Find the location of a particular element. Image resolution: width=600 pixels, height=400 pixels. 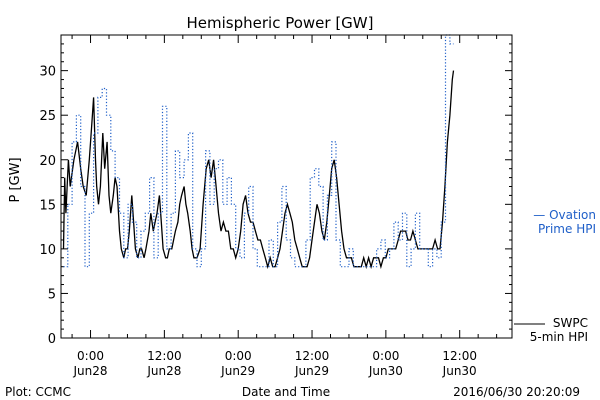

y-tick-label: 0 is located at coordinates (52, 339).